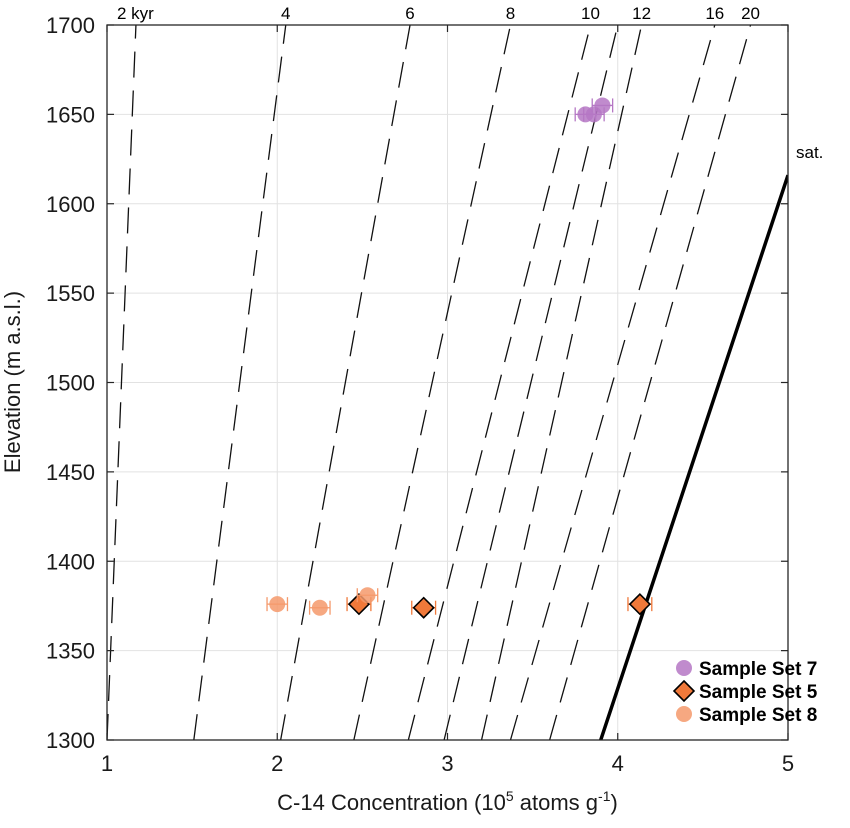 The height and width of the screenshot is (828, 850). What do you see at coordinates (285, 13) in the screenshot?
I see `isochron-label: 4` at bounding box center [285, 13].